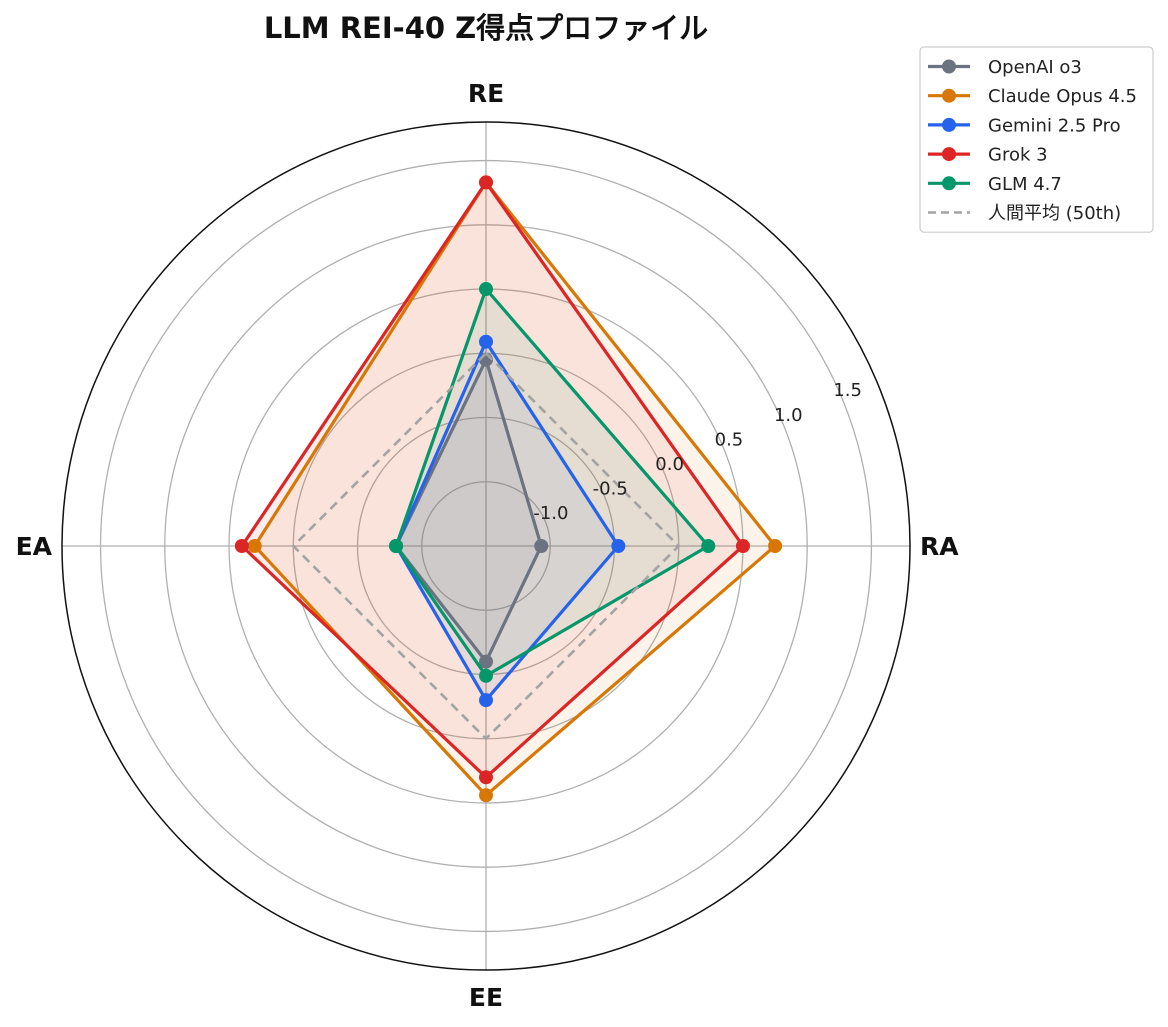  I want to click on radial-tick-label: 0.5, so click(729, 439).